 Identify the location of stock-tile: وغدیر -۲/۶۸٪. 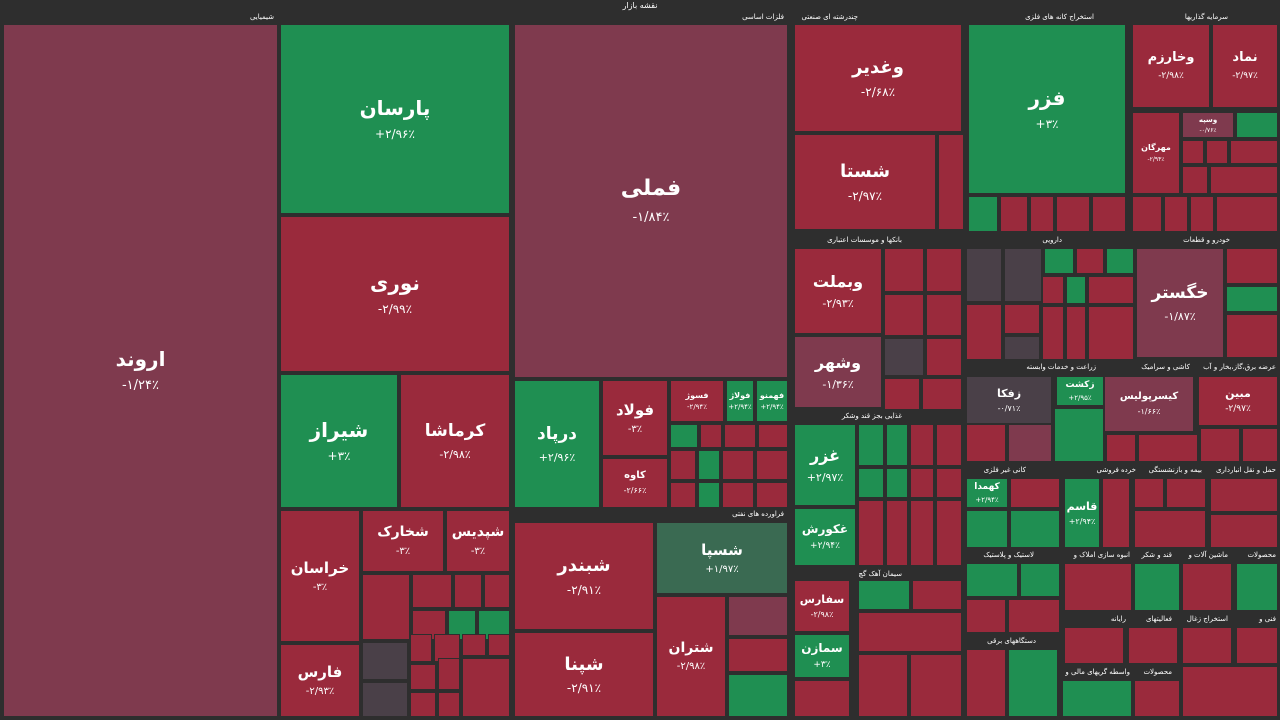
(878, 78).